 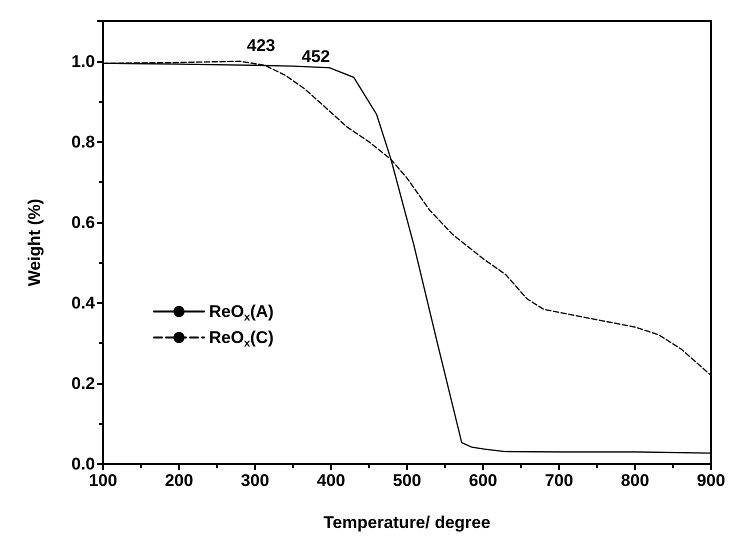 I want to click on y-tick-label: 0.6, so click(x=83, y=222).